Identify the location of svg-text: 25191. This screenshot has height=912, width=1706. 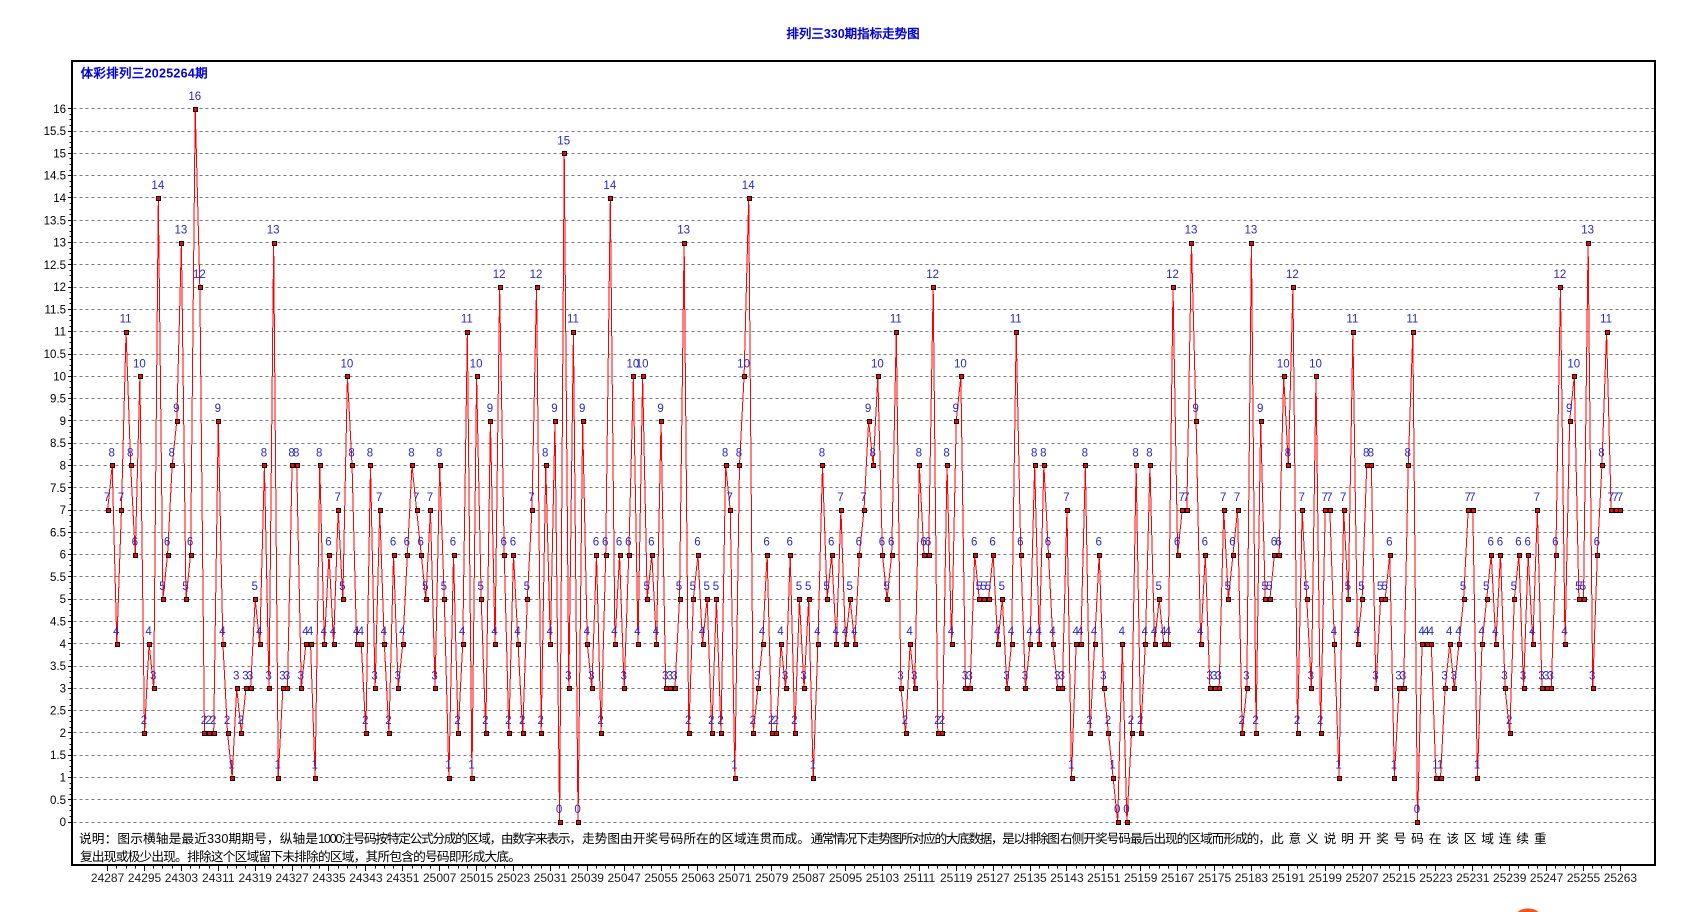
(1289, 878).